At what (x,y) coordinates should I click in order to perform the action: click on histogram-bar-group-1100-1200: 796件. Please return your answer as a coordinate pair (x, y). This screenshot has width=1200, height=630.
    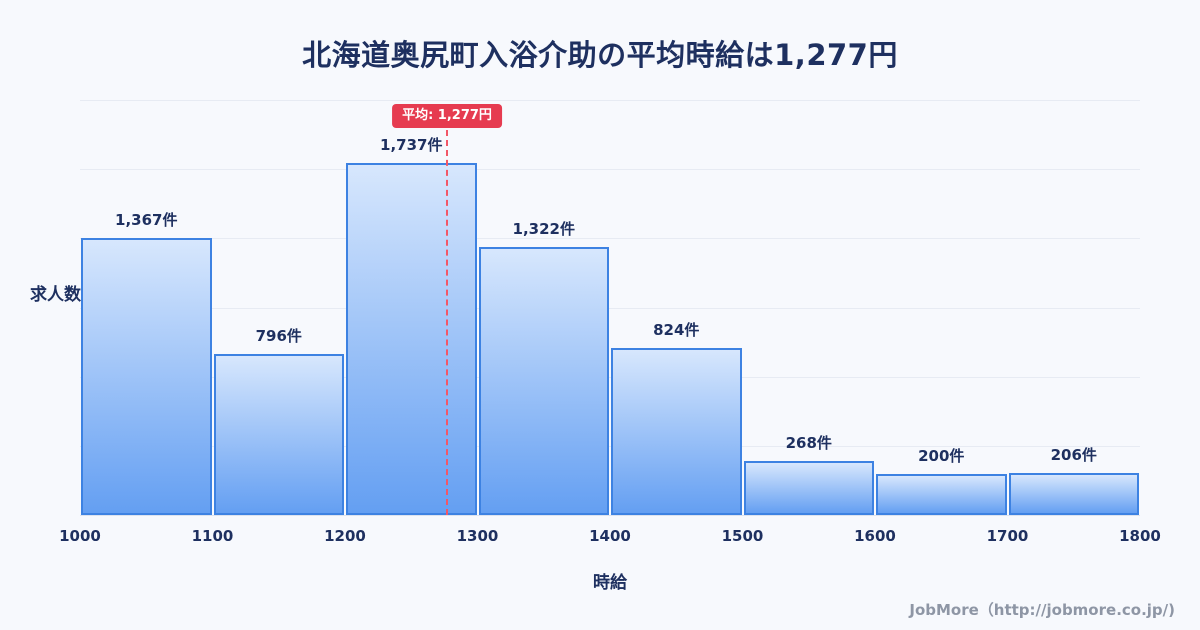
    Looking at the image, I should click on (279, 322).